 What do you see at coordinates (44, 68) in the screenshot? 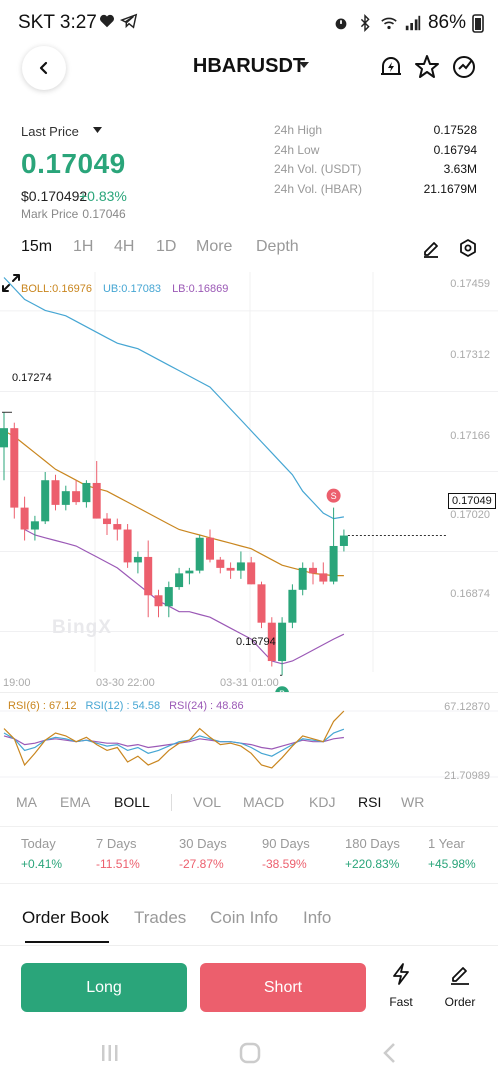
I see `back-button` at bounding box center [44, 68].